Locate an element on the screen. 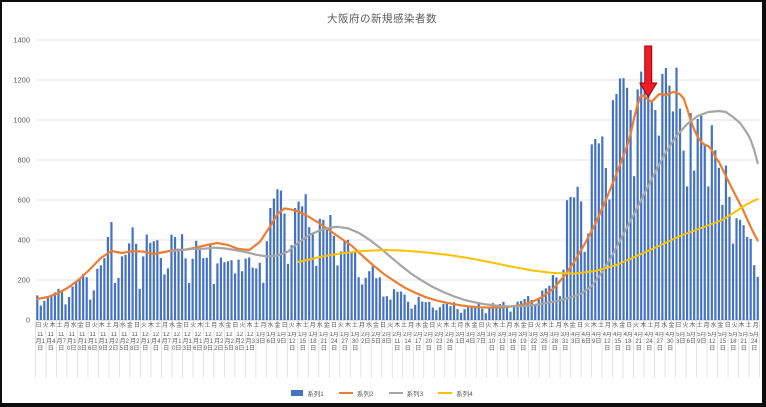  x-date-label: 2月11日 is located at coordinates (397, 342).